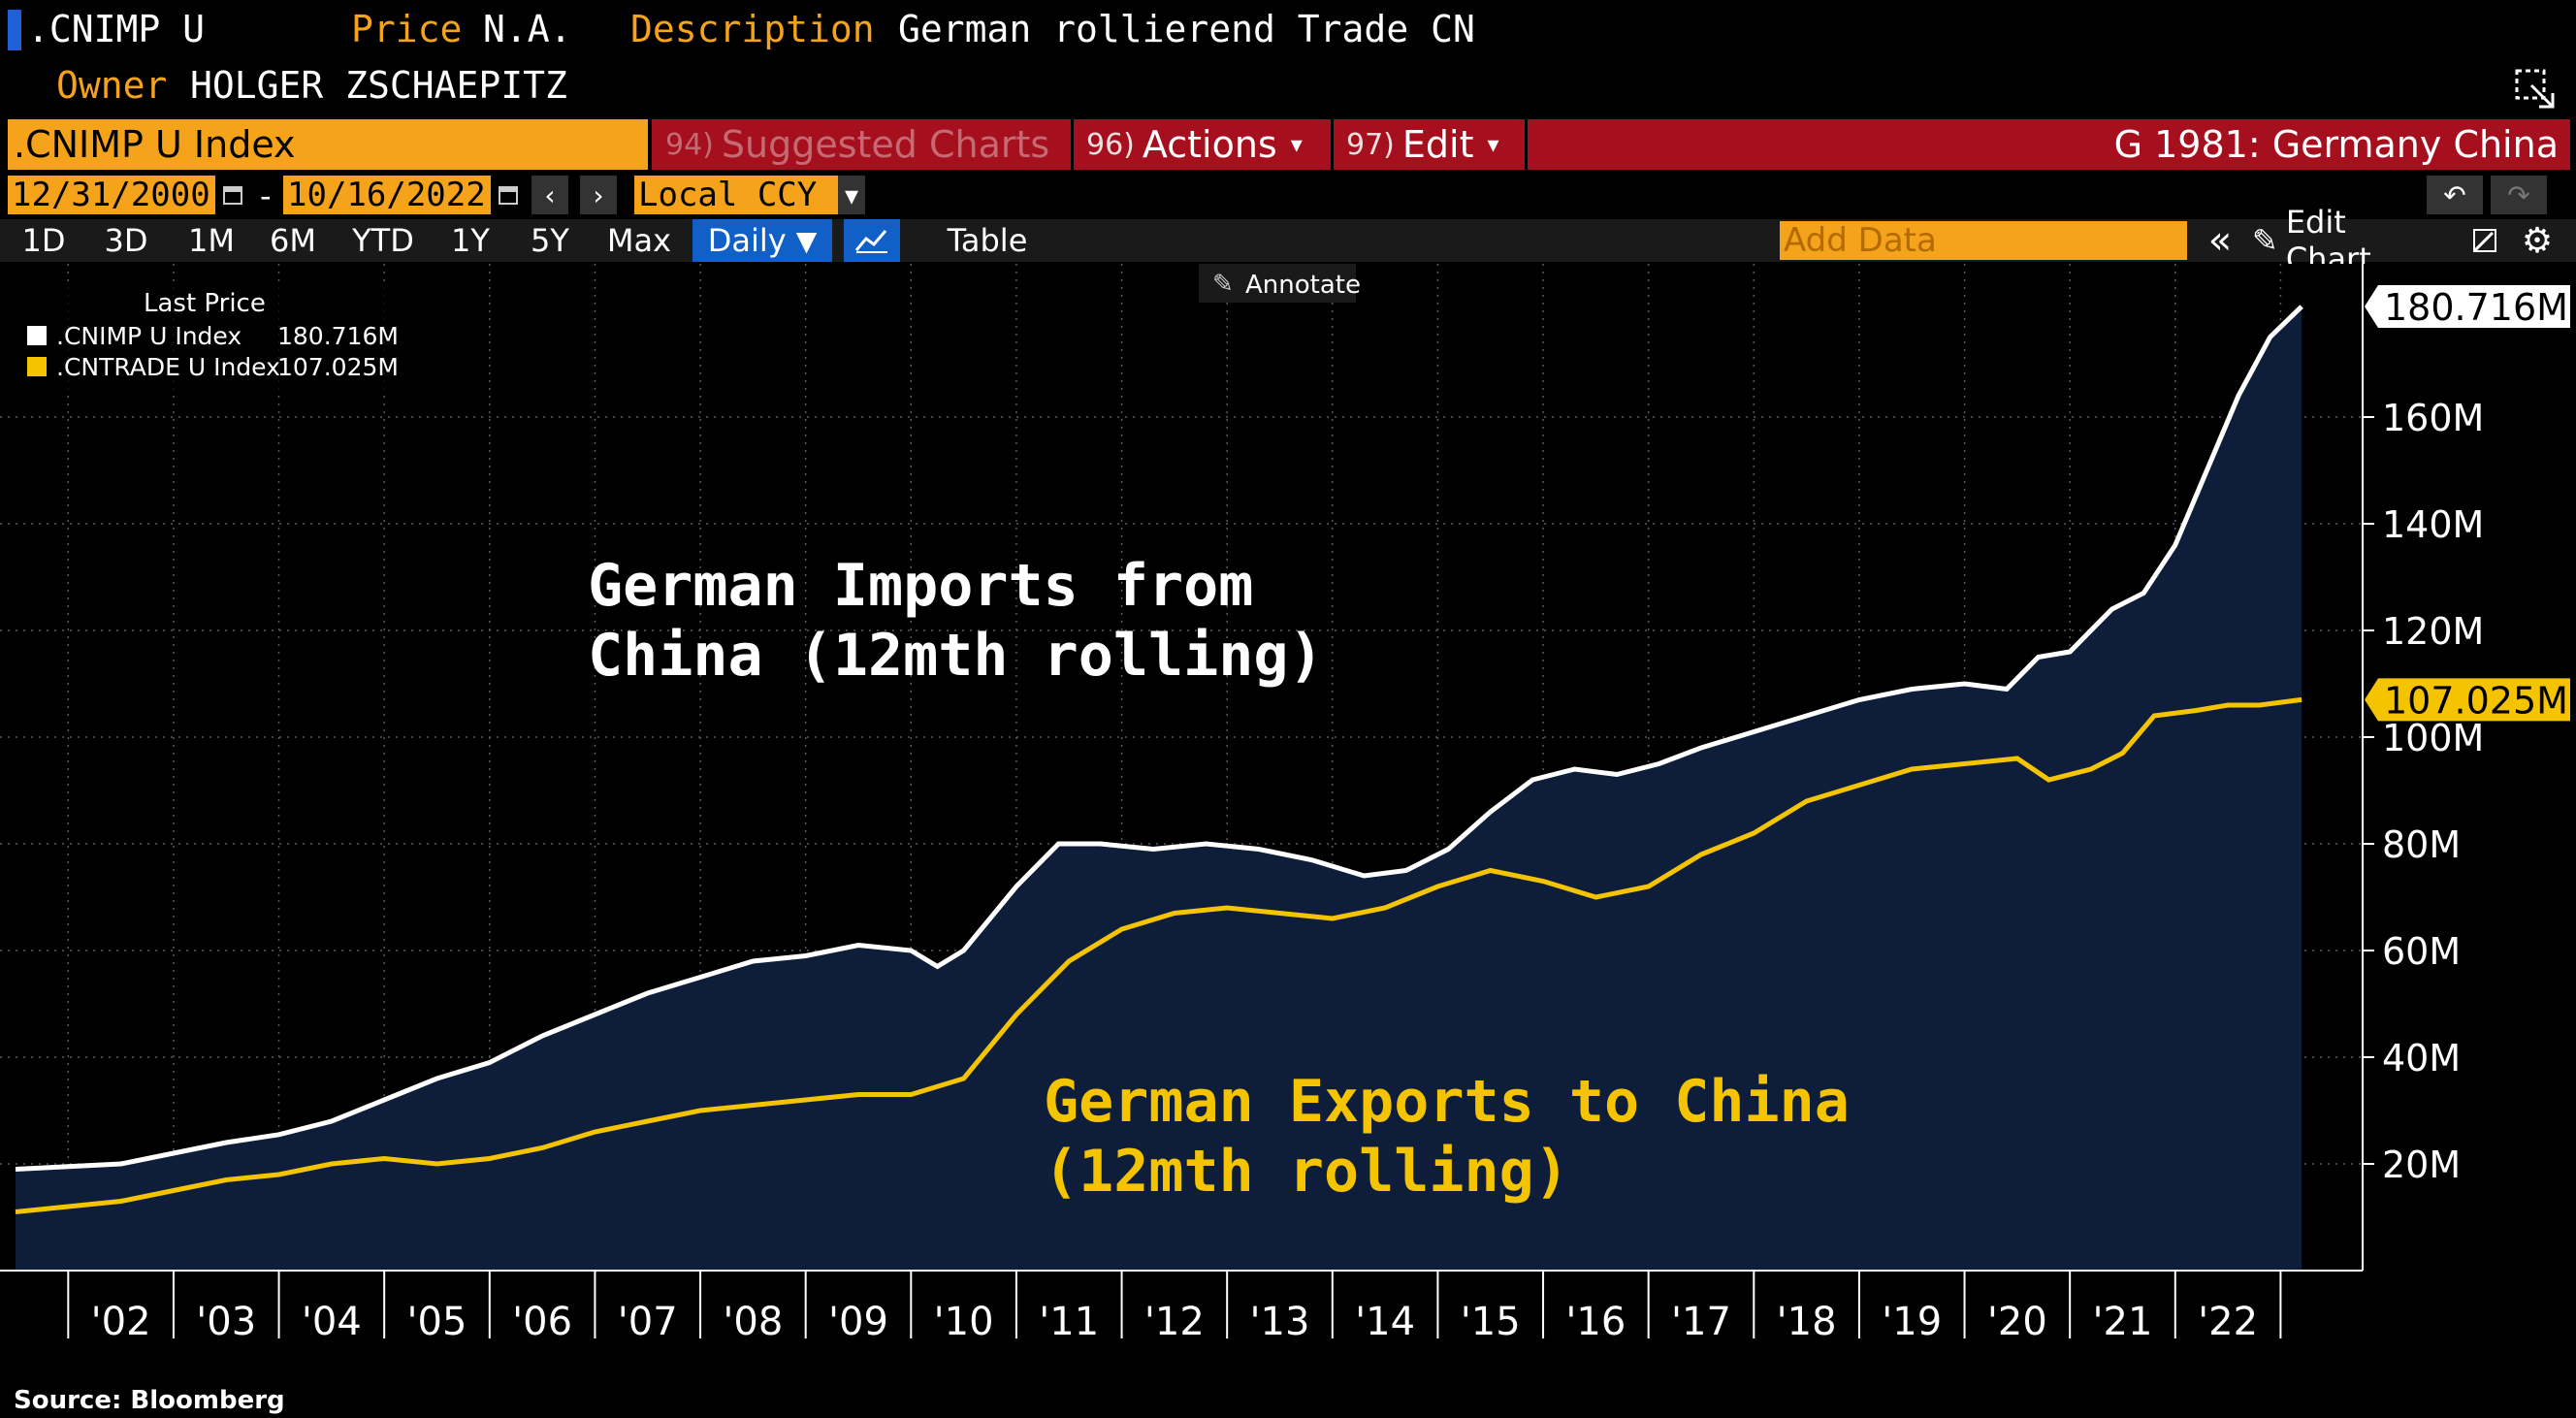  Describe the element at coordinates (383, 240) in the screenshot. I see `range-ytd: YTD` at that location.